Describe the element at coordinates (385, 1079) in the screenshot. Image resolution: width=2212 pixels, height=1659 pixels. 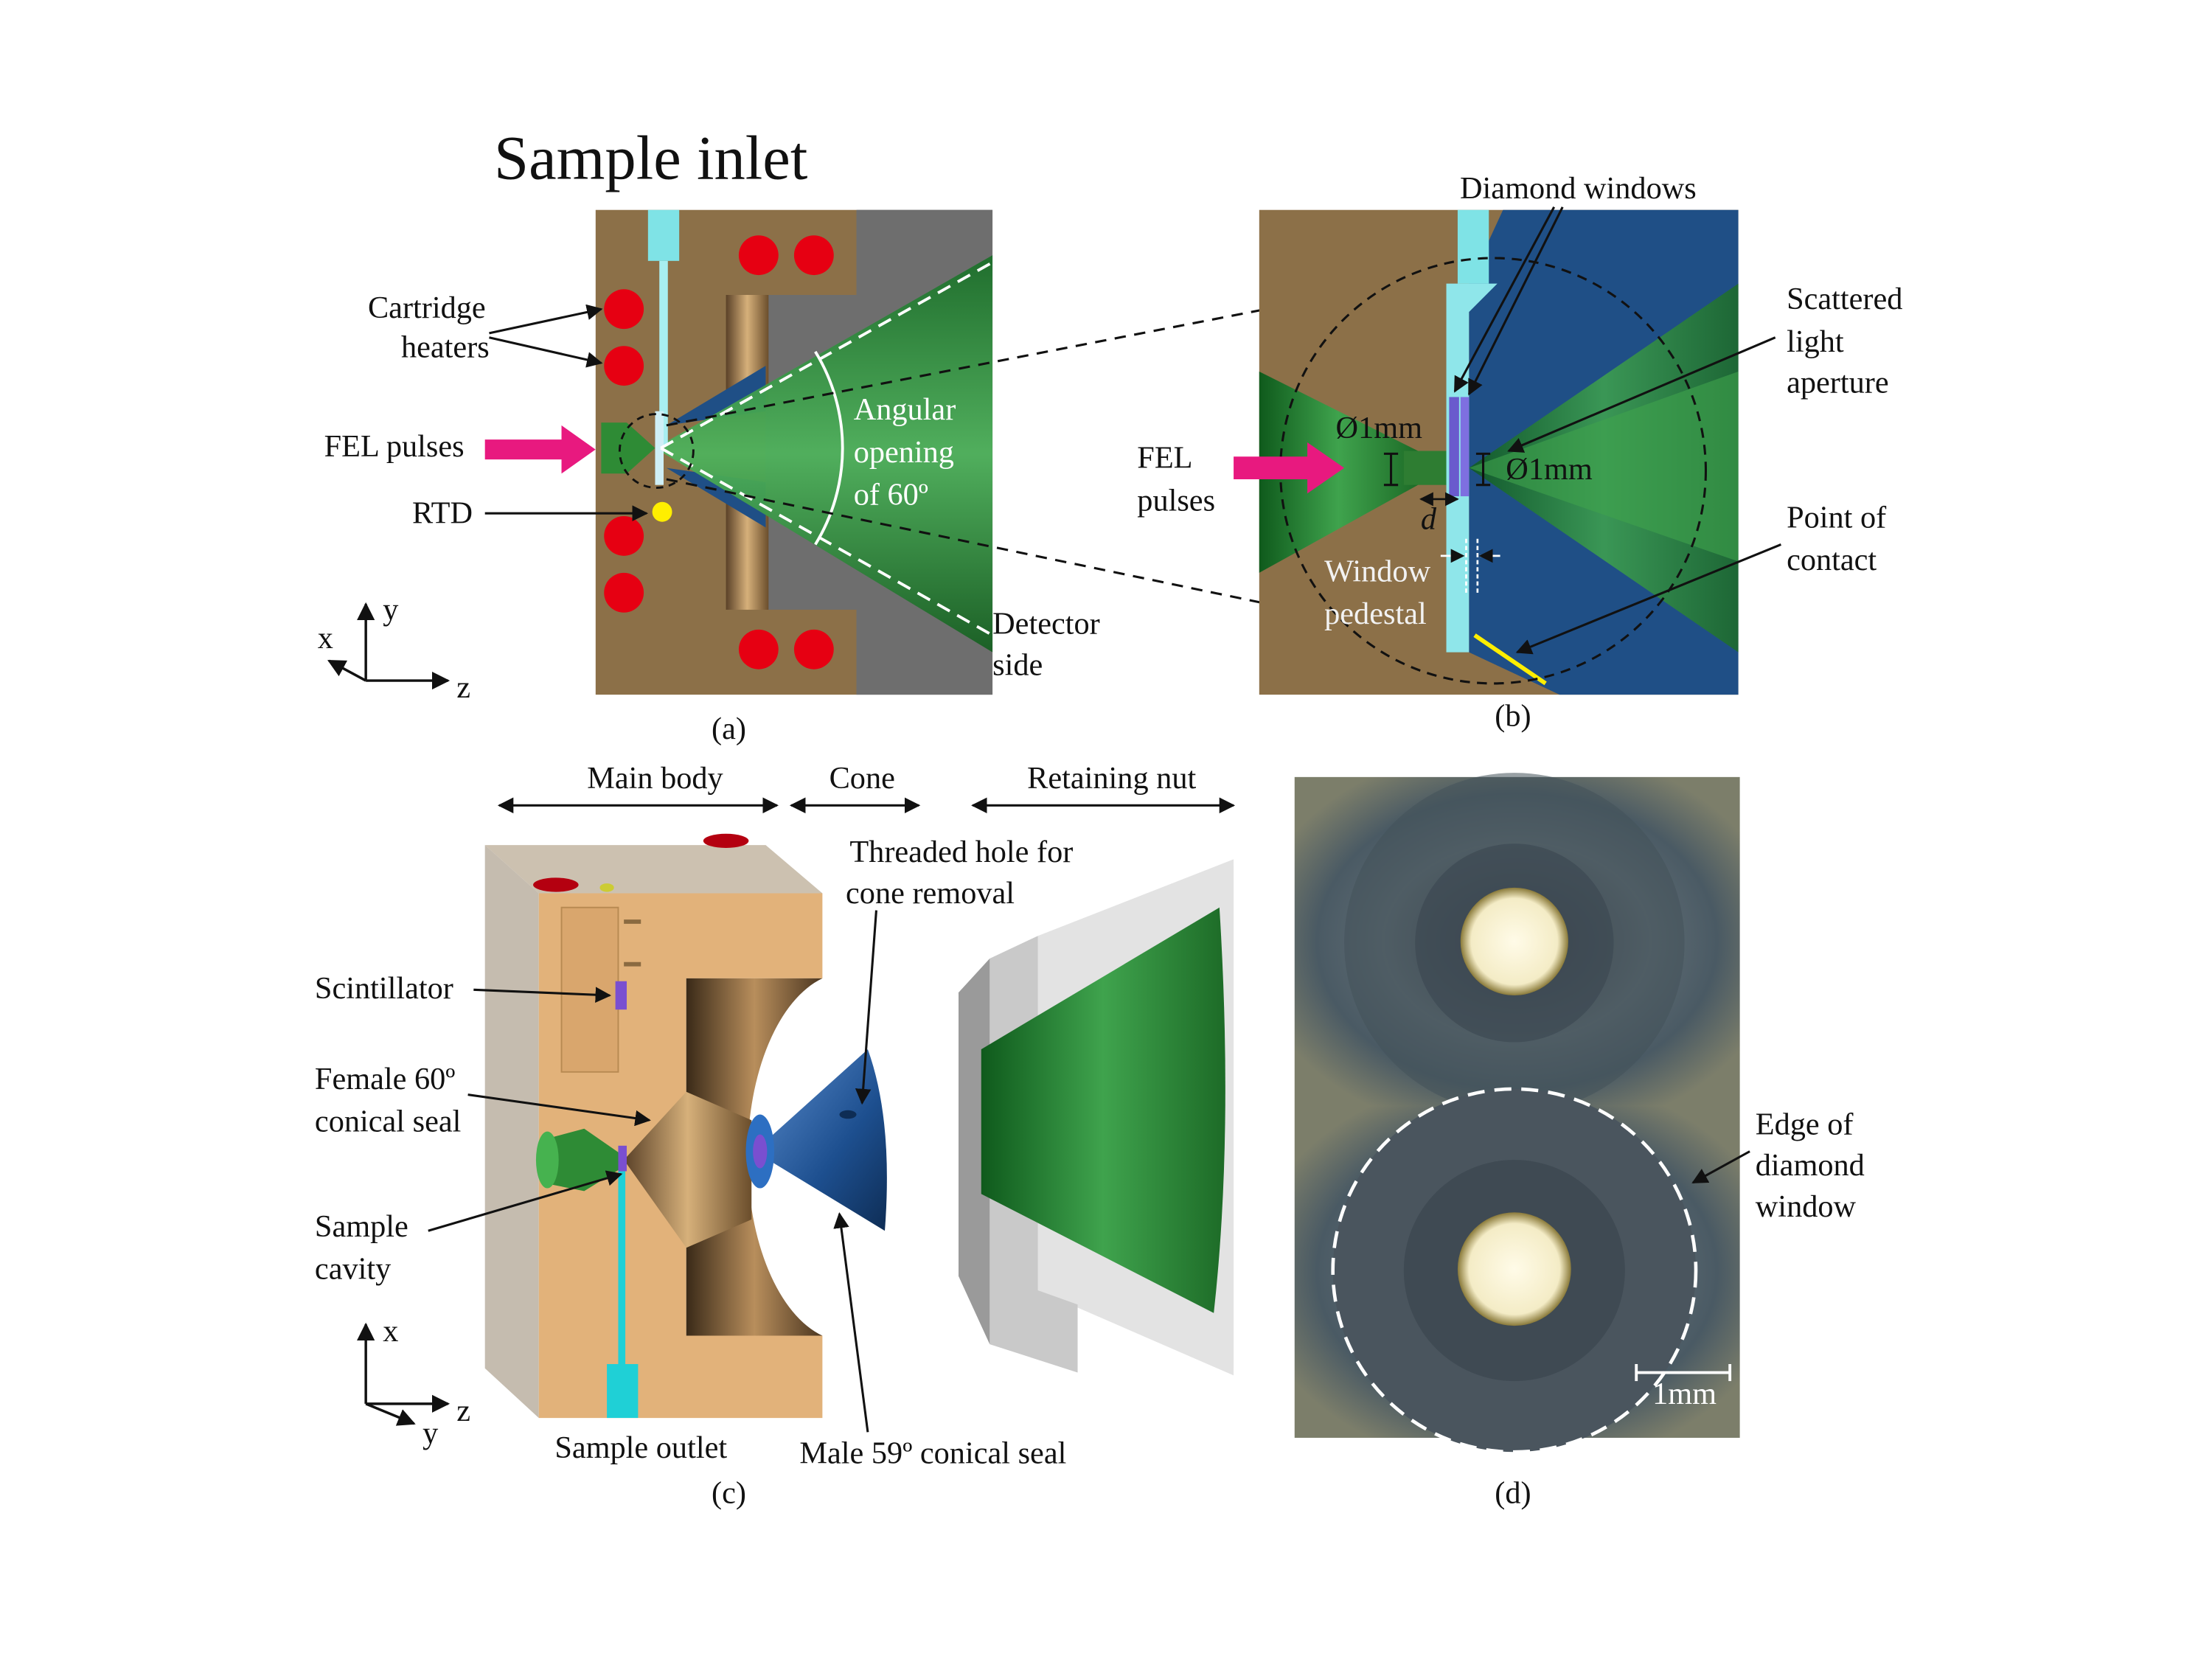
I see `label-female-60: Female 60º` at that location.